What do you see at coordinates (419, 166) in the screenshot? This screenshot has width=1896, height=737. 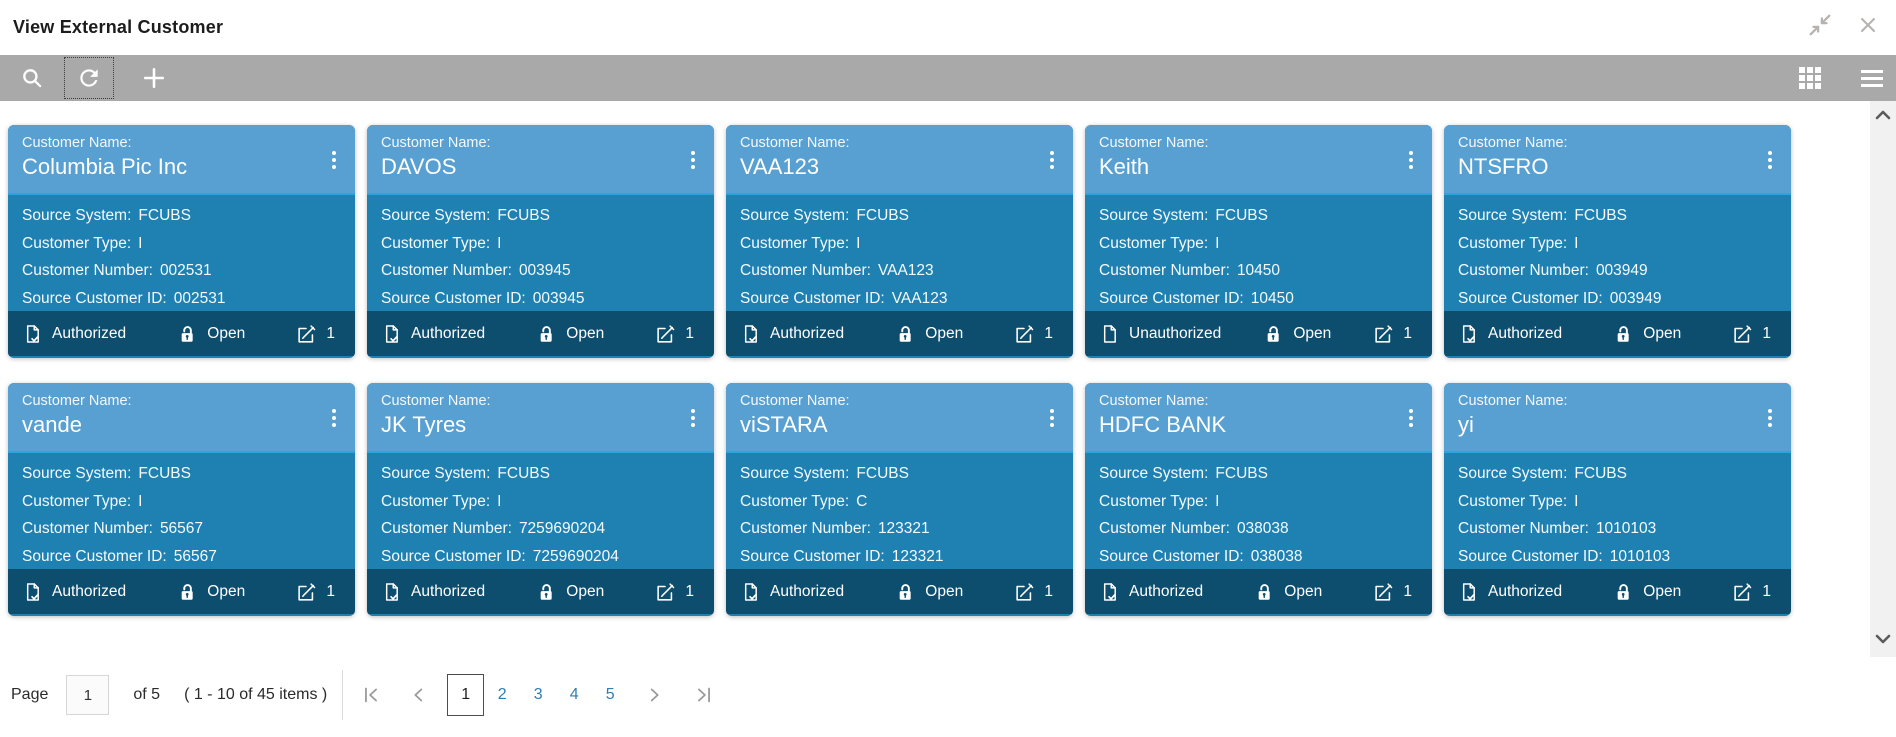 I see `customer-name-value: DAVOS` at bounding box center [419, 166].